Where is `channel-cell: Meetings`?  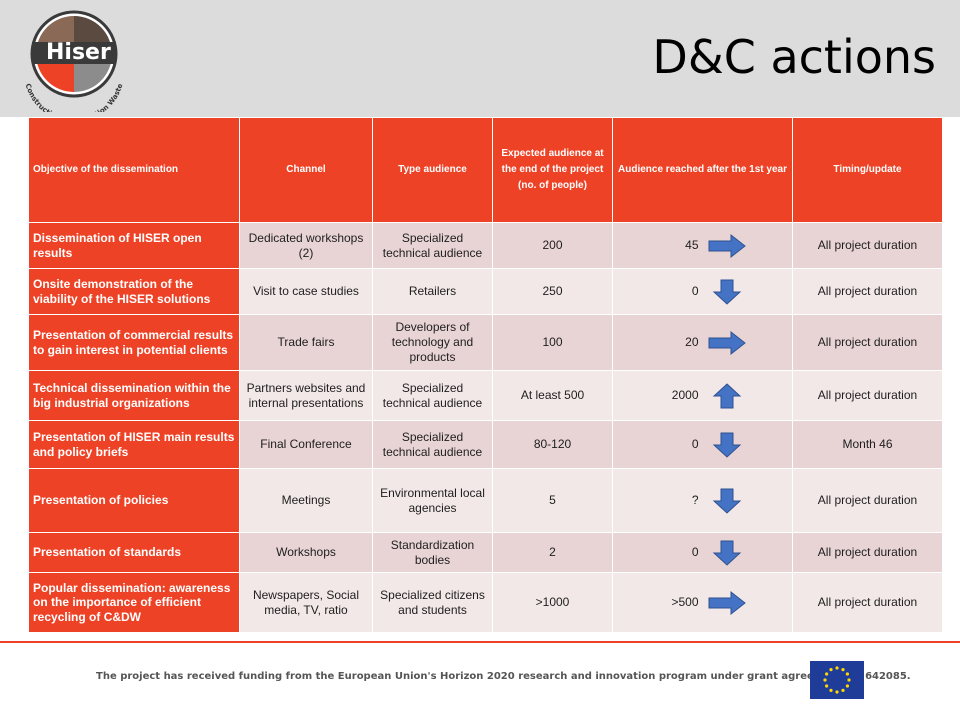
channel-cell: Meetings is located at coordinates (306, 500).